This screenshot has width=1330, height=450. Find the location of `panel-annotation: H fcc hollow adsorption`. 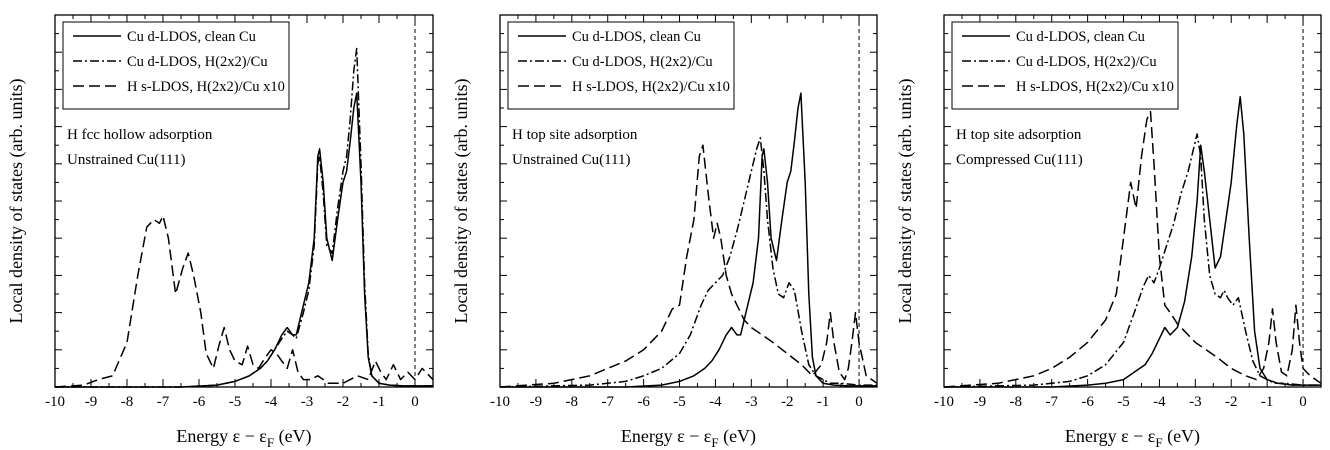

panel-annotation: H fcc hollow adsorption is located at coordinates (140, 135).